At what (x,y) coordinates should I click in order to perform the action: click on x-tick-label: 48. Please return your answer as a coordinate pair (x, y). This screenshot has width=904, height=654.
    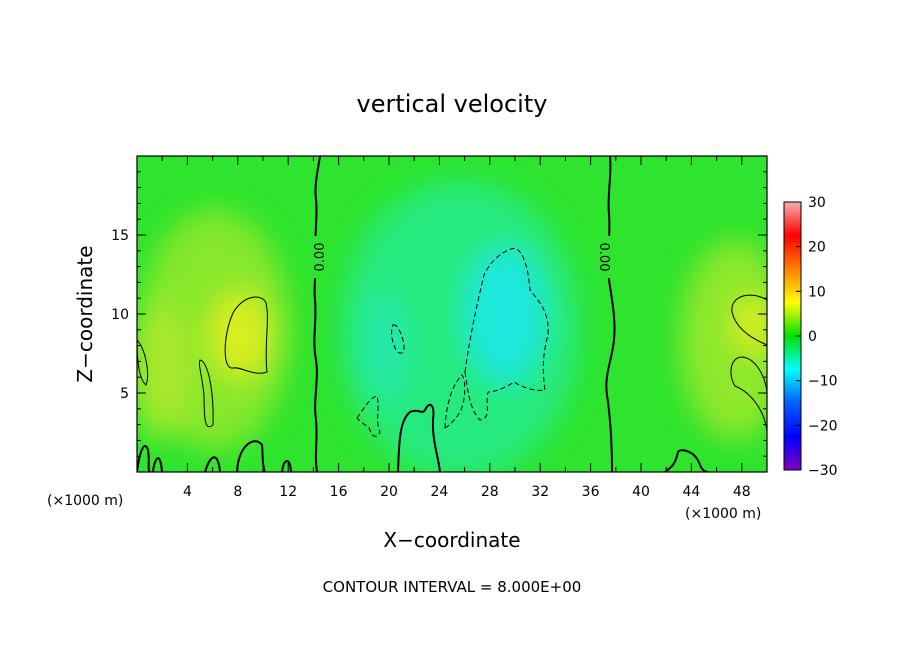
    Looking at the image, I should click on (742, 492).